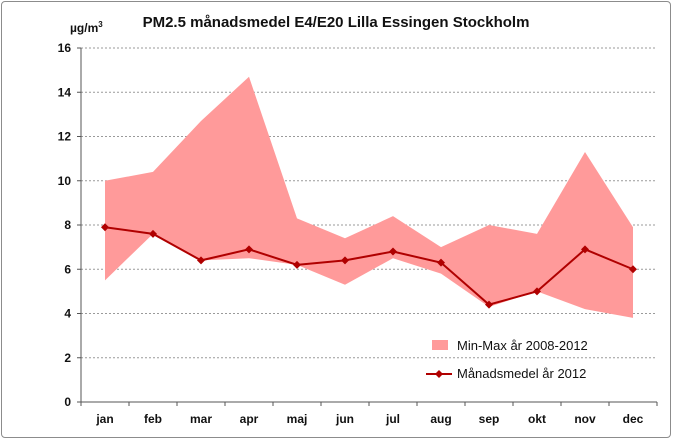 The height and width of the screenshot is (442, 674). What do you see at coordinates (65, 92) in the screenshot?
I see `y-tick-label: 14` at bounding box center [65, 92].